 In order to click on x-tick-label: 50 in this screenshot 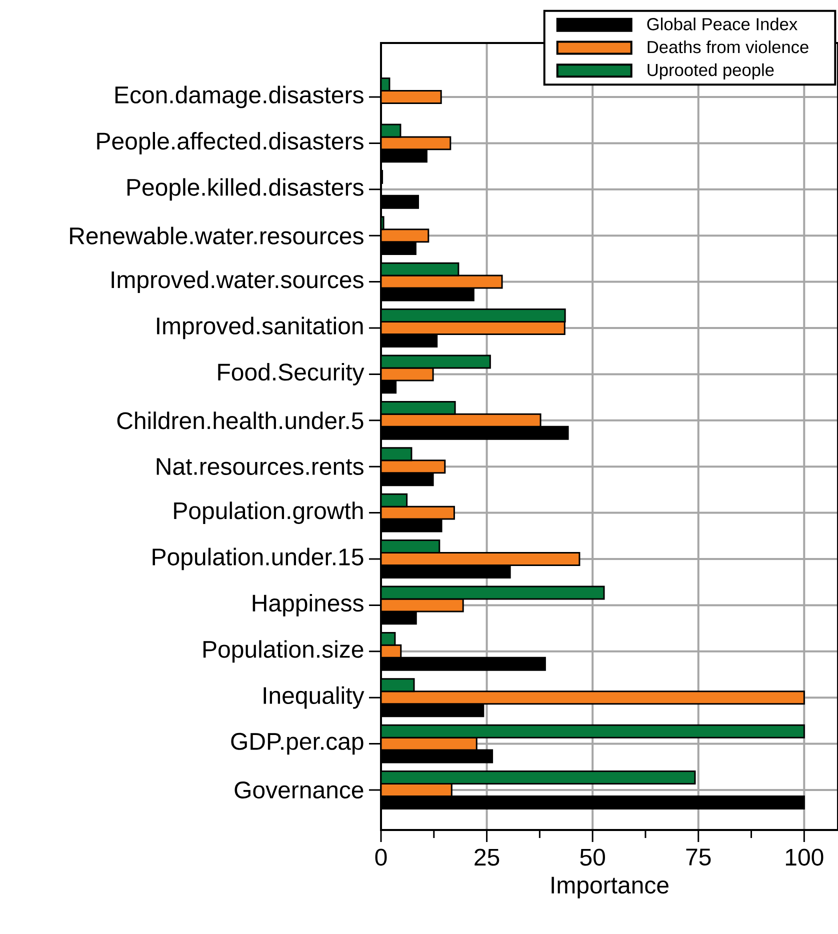, I will do `click(592, 857)`.